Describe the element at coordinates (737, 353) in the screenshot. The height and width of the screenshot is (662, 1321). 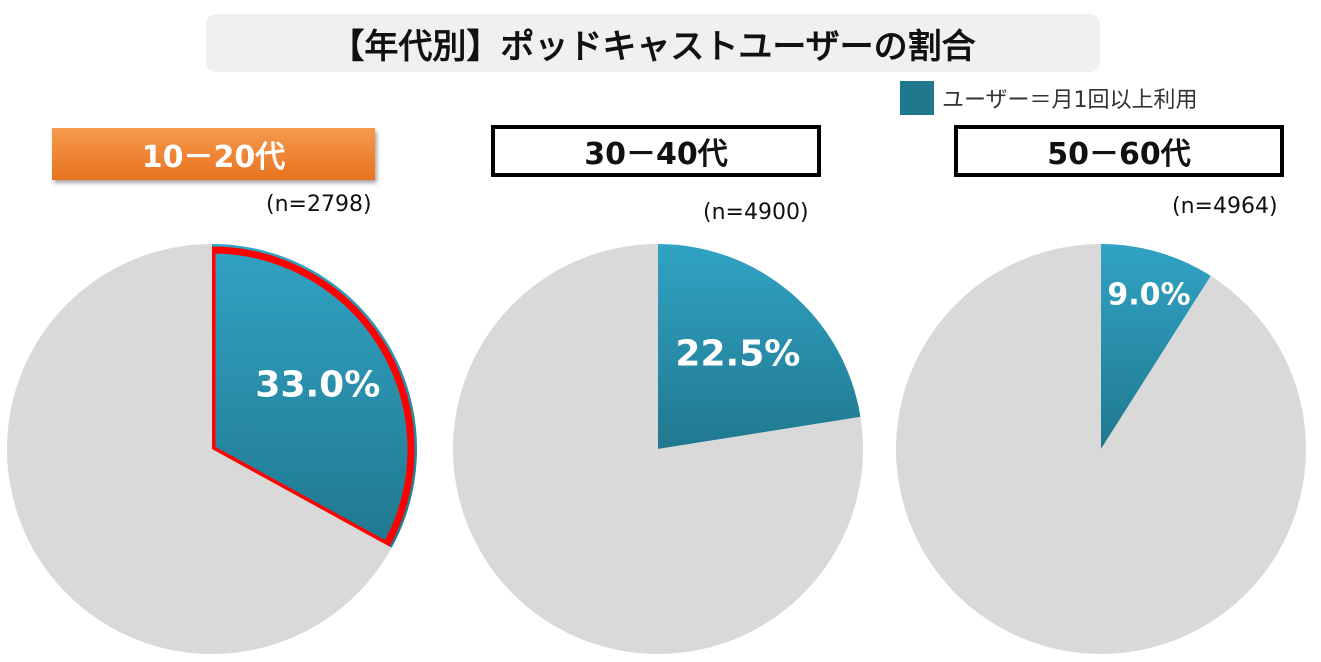
I see `pie-data-label-1: 22.5%` at that location.